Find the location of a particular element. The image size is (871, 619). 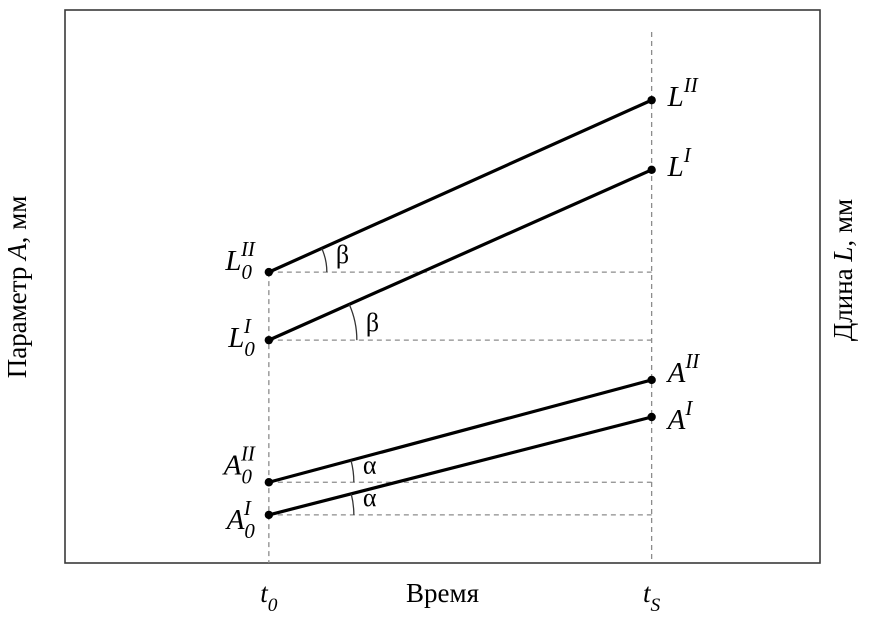

start-point-L-I is located at coordinates (269, 340).